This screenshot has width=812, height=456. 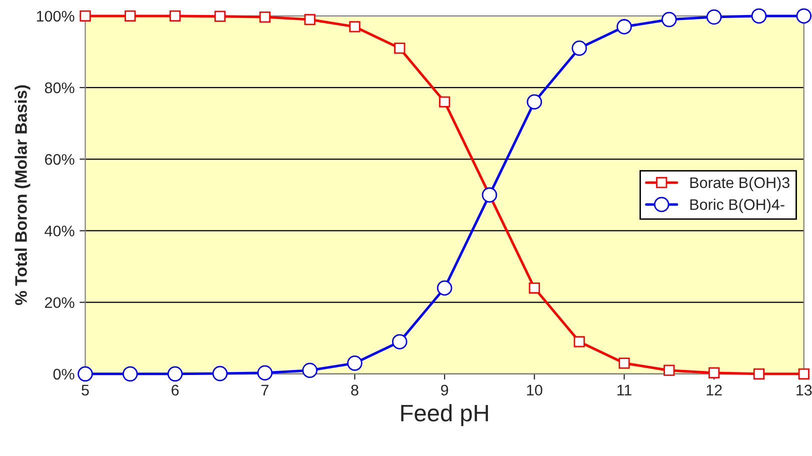 What do you see at coordinates (59, 88) in the screenshot?
I see `y-tick-label: 80%` at bounding box center [59, 88].